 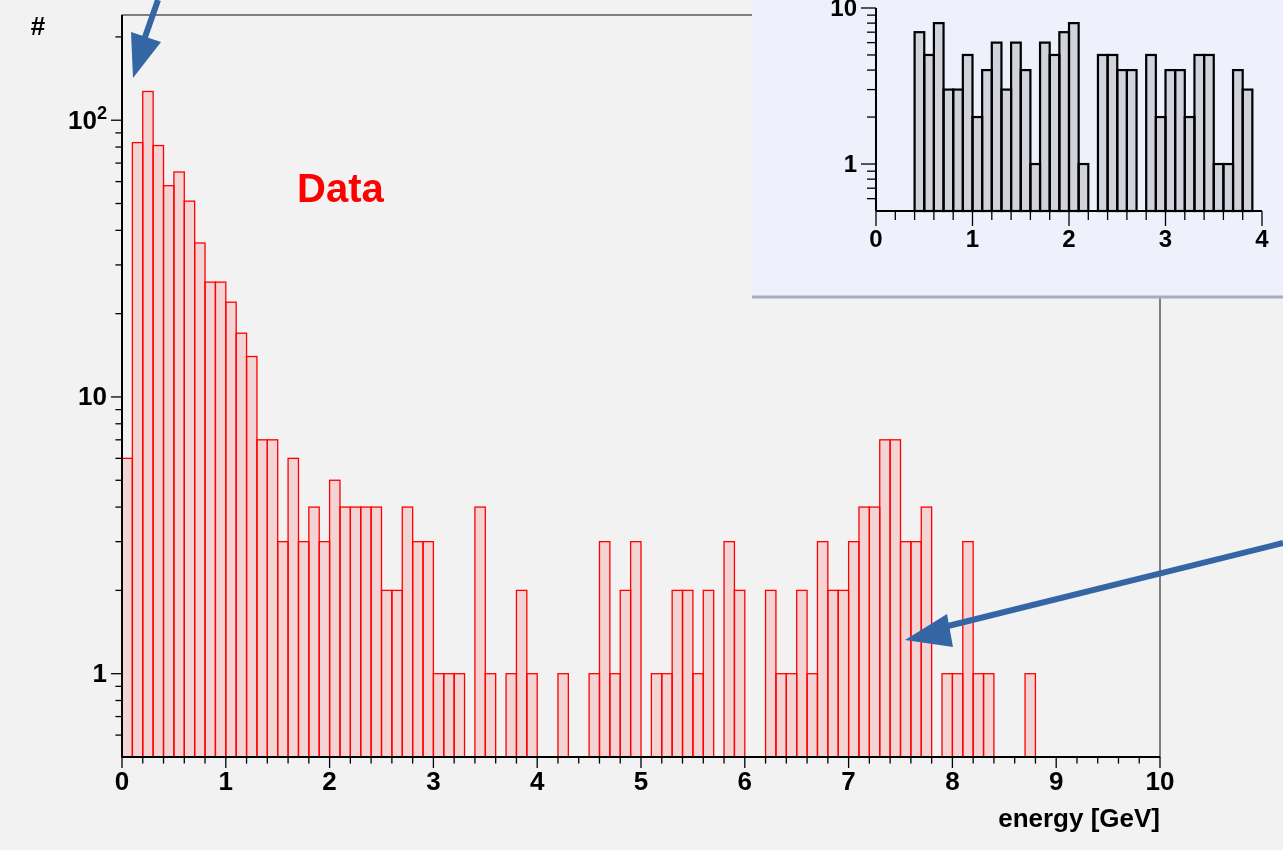 What do you see at coordinates (38, 26) in the screenshot?
I see `y-axis-title: #` at bounding box center [38, 26].